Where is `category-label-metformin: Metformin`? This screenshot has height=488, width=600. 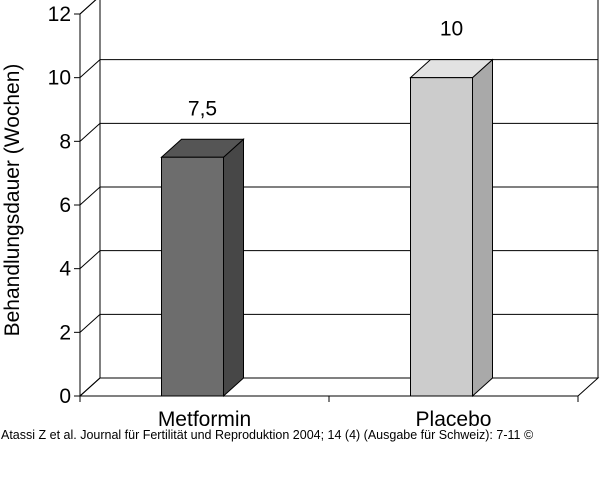
category-label-metformin: Metformin is located at coordinates (204, 418).